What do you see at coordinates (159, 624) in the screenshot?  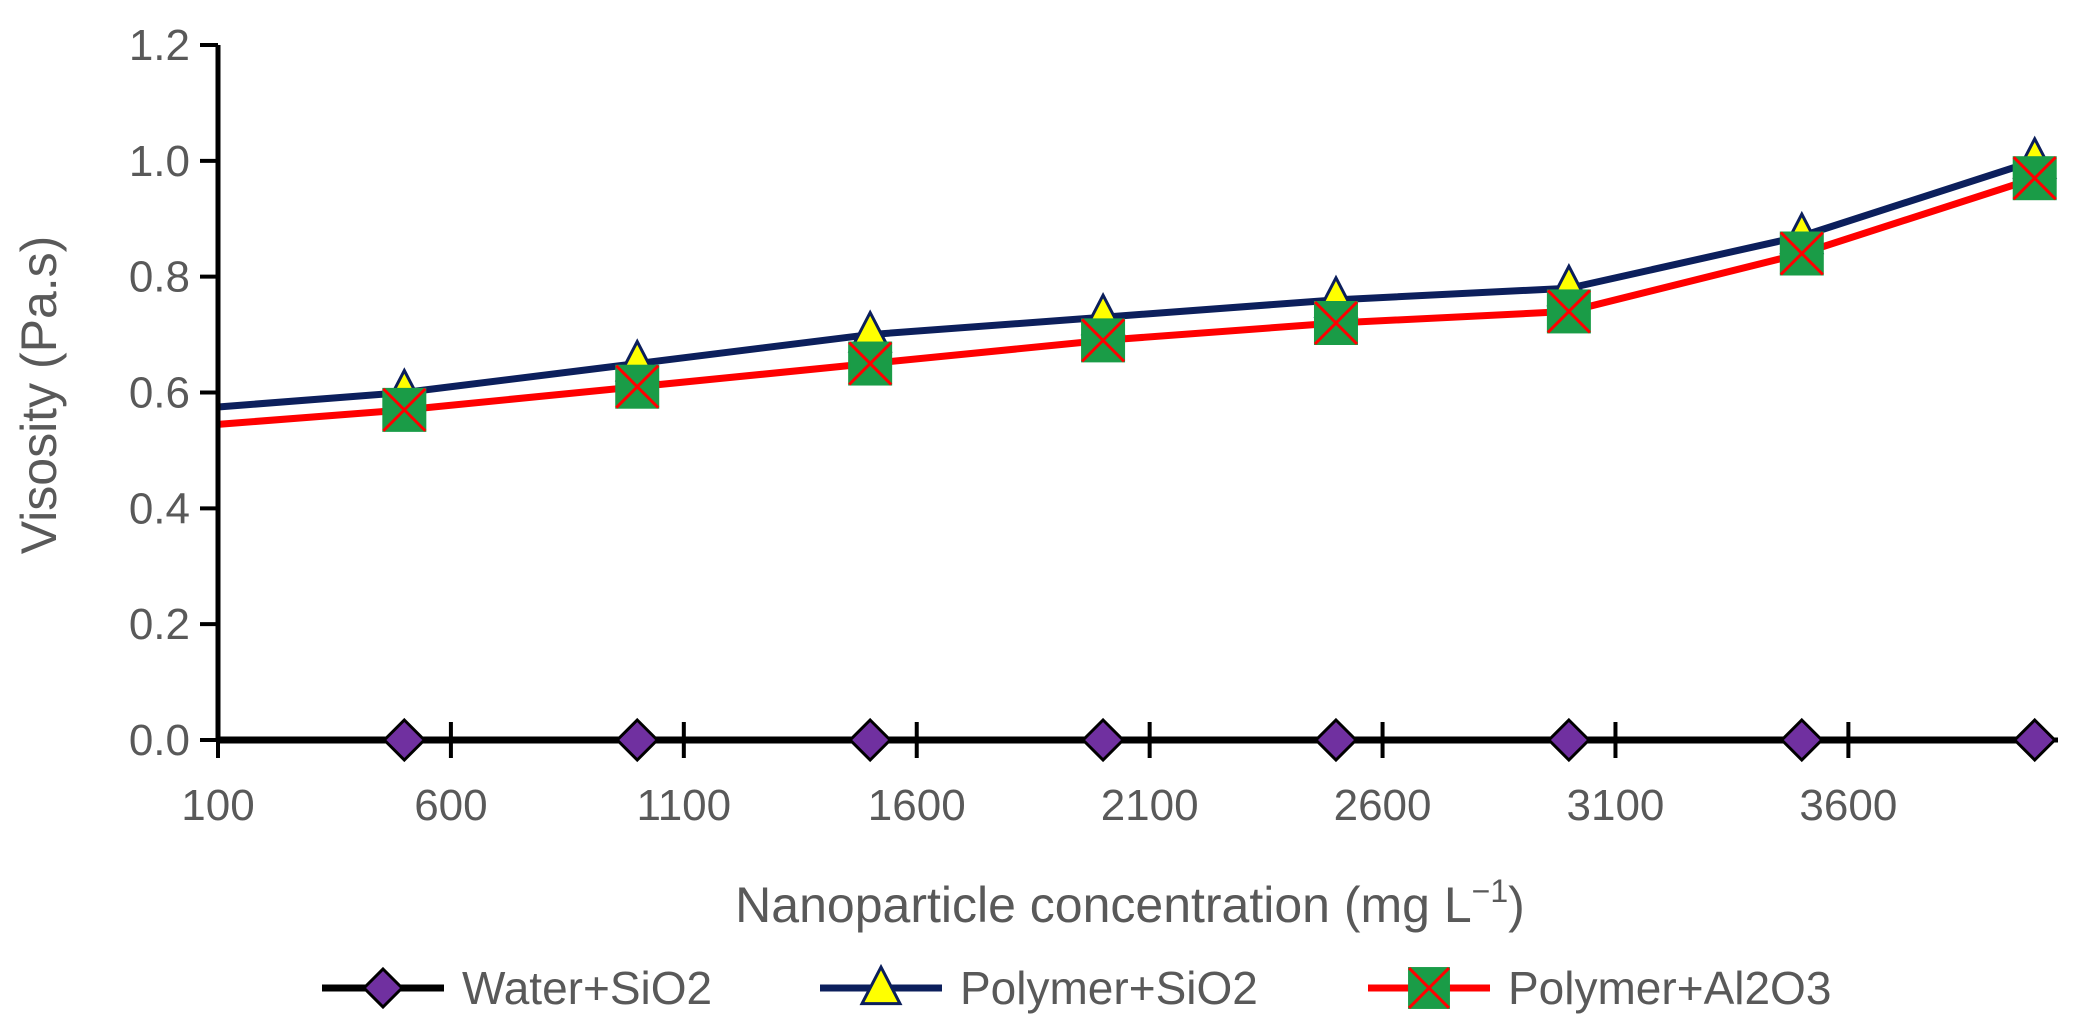 I see `y-tick-label: 0.2` at bounding box center [159, 624].